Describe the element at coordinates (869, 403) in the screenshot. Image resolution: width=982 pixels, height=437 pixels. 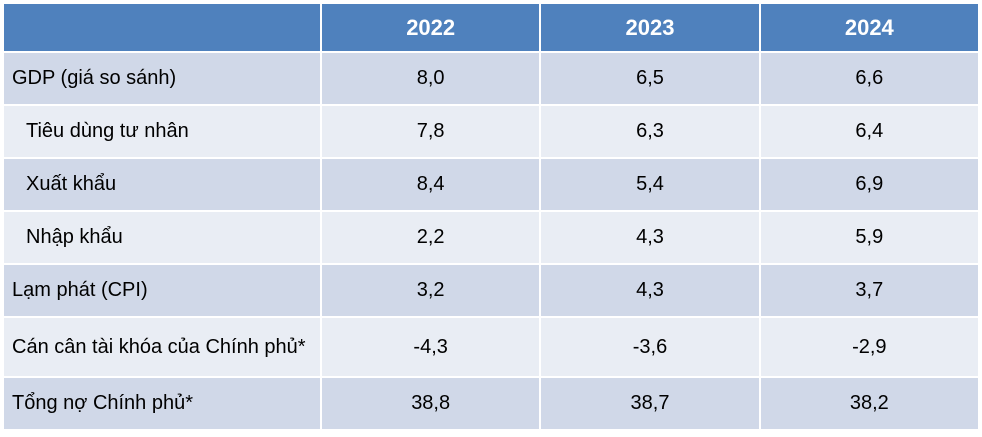
I see `cell-value: 38,2` at that location.